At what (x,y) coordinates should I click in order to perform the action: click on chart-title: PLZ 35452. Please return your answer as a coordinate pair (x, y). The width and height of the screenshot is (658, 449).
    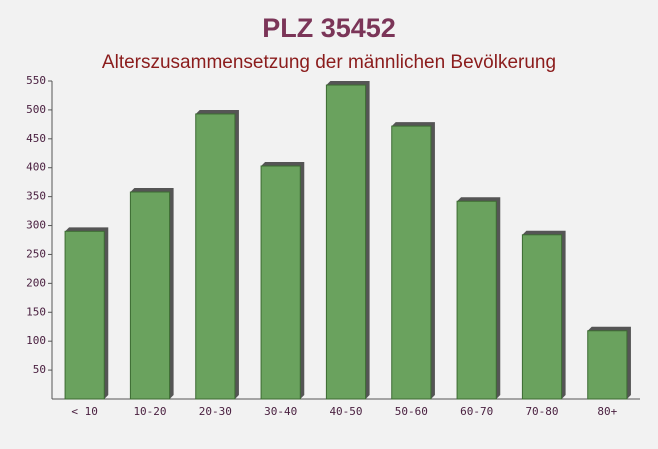
    Looking at the image, I should click on (329, 28).